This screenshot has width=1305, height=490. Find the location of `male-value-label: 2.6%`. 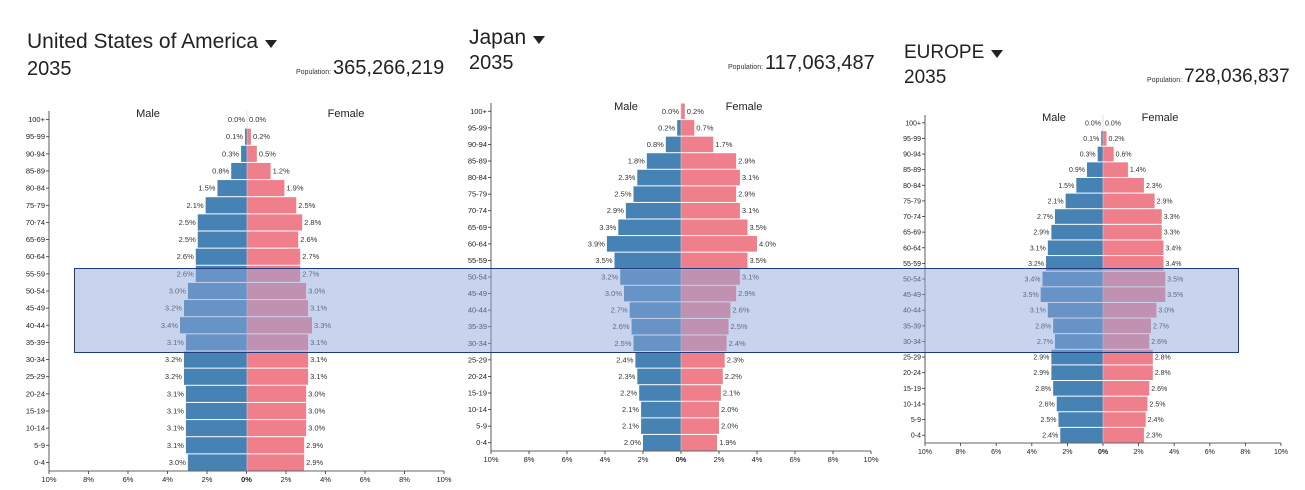

male-value-label: 2.6% is located at coordinates (1047, 404).